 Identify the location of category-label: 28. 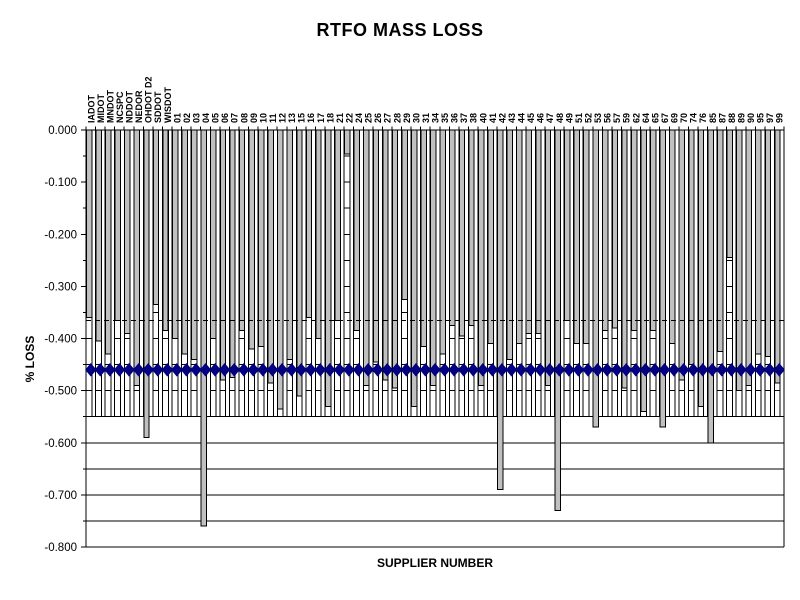
(397, 118).